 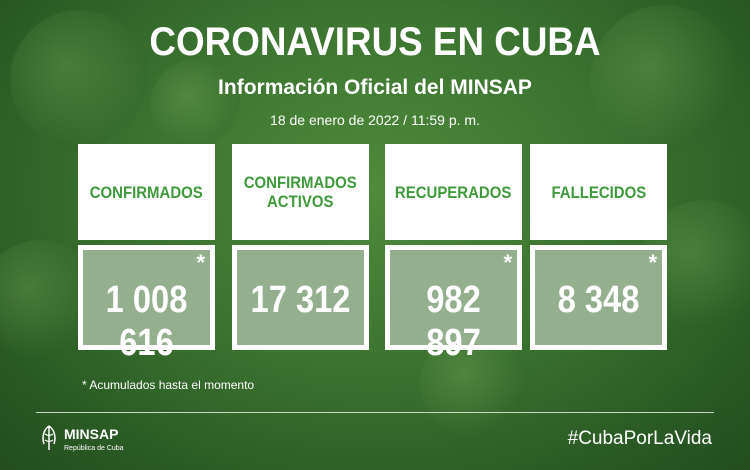 I want to click on card-recuperados: RECUPERADOS * 982 897, so click(x=453, y=254).